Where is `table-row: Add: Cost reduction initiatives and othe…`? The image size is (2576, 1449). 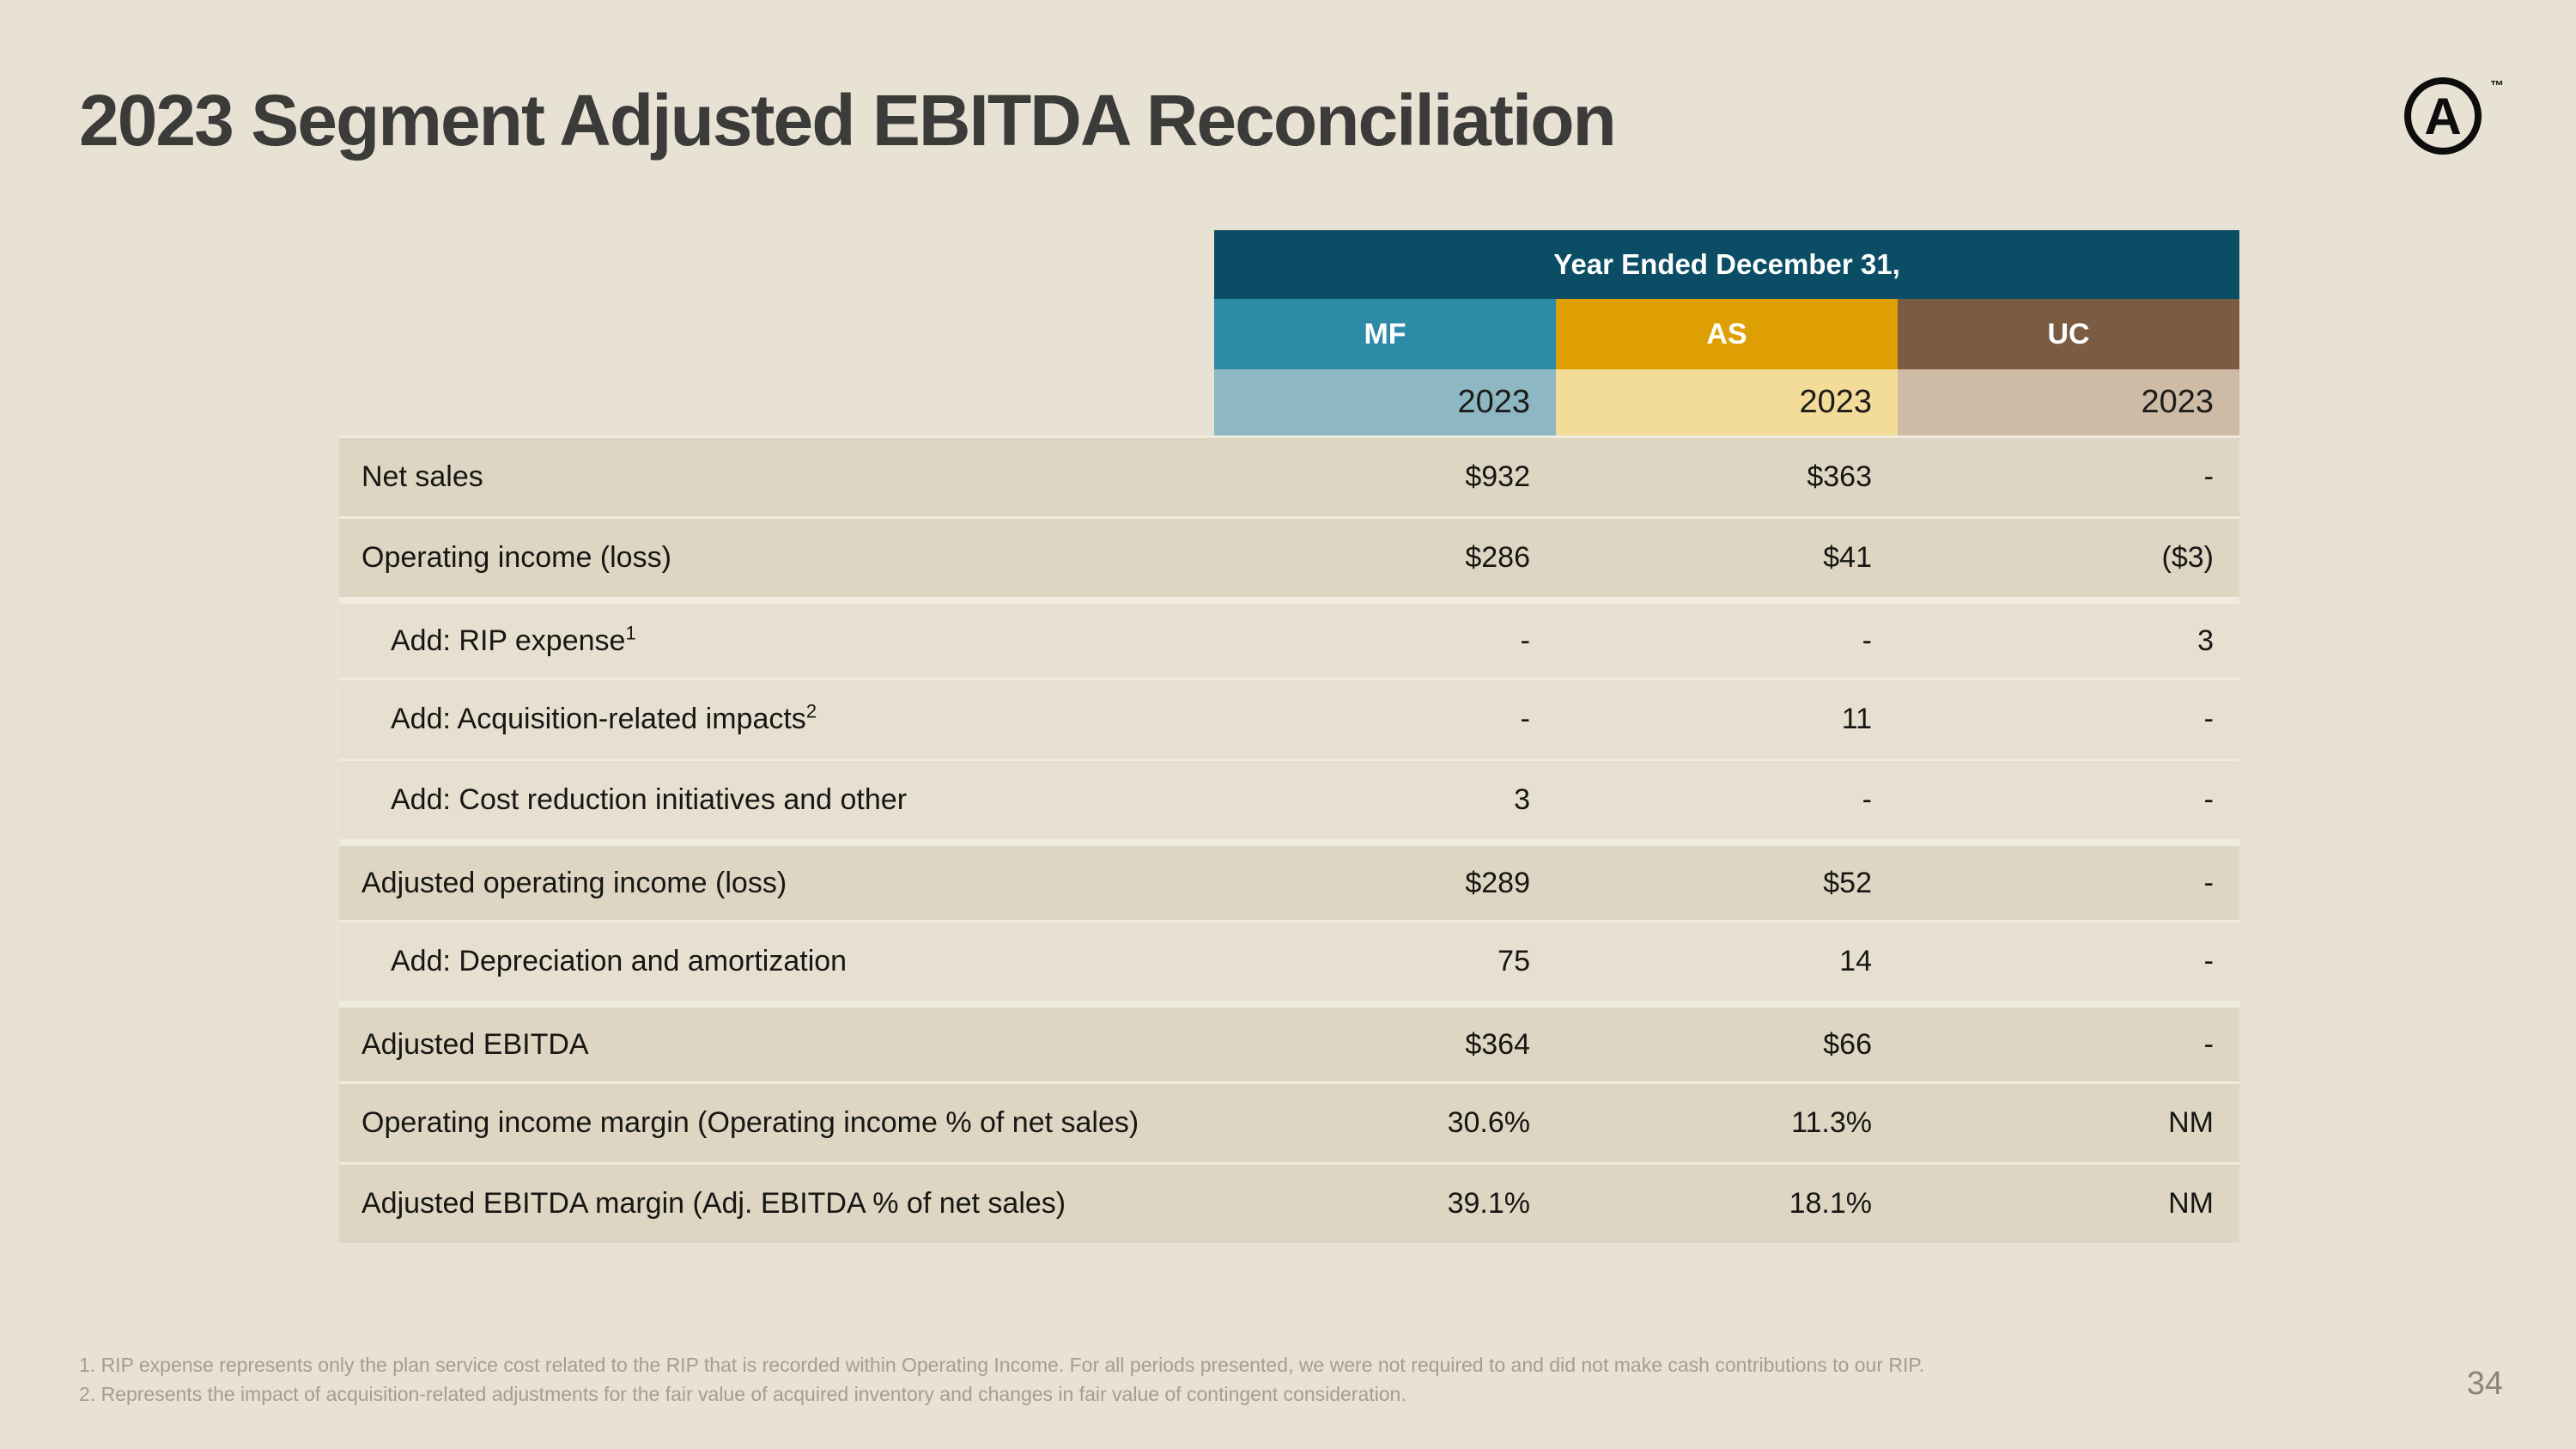 table-row: Add: Cost reduction initiatives and othe… is located at coordinates (1289, 798).